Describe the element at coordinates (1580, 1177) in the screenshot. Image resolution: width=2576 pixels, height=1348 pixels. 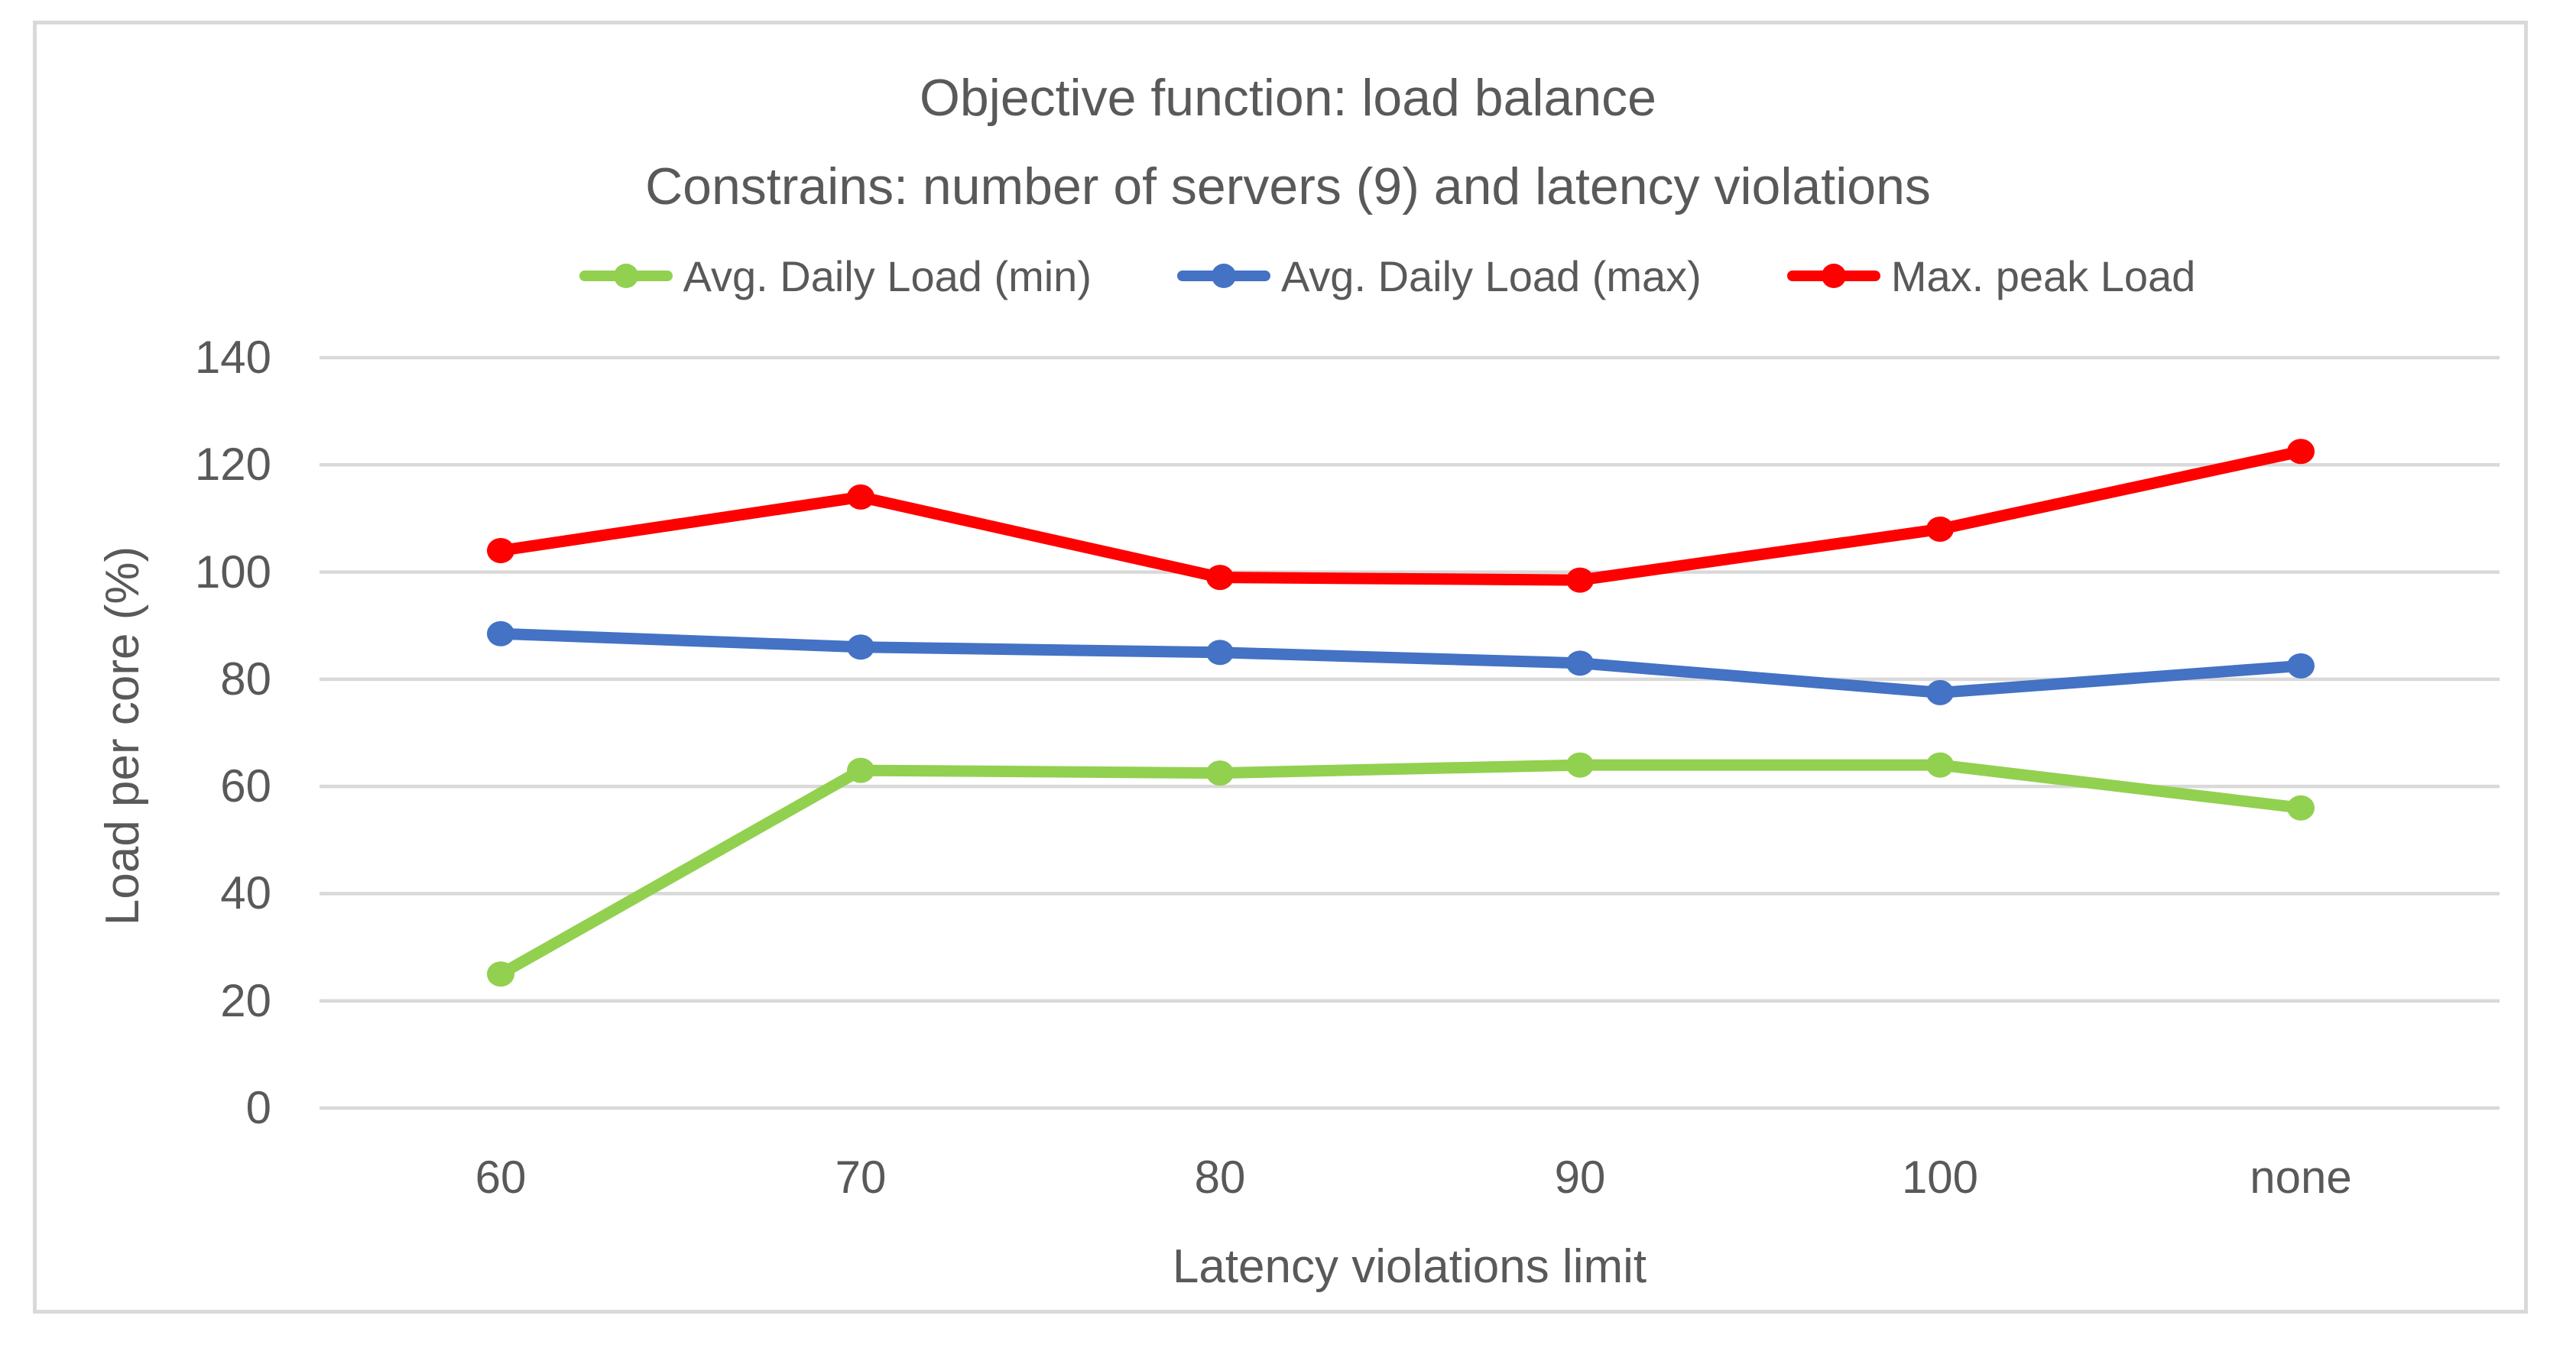
I see `x-tick-label-90: 90` at that location.